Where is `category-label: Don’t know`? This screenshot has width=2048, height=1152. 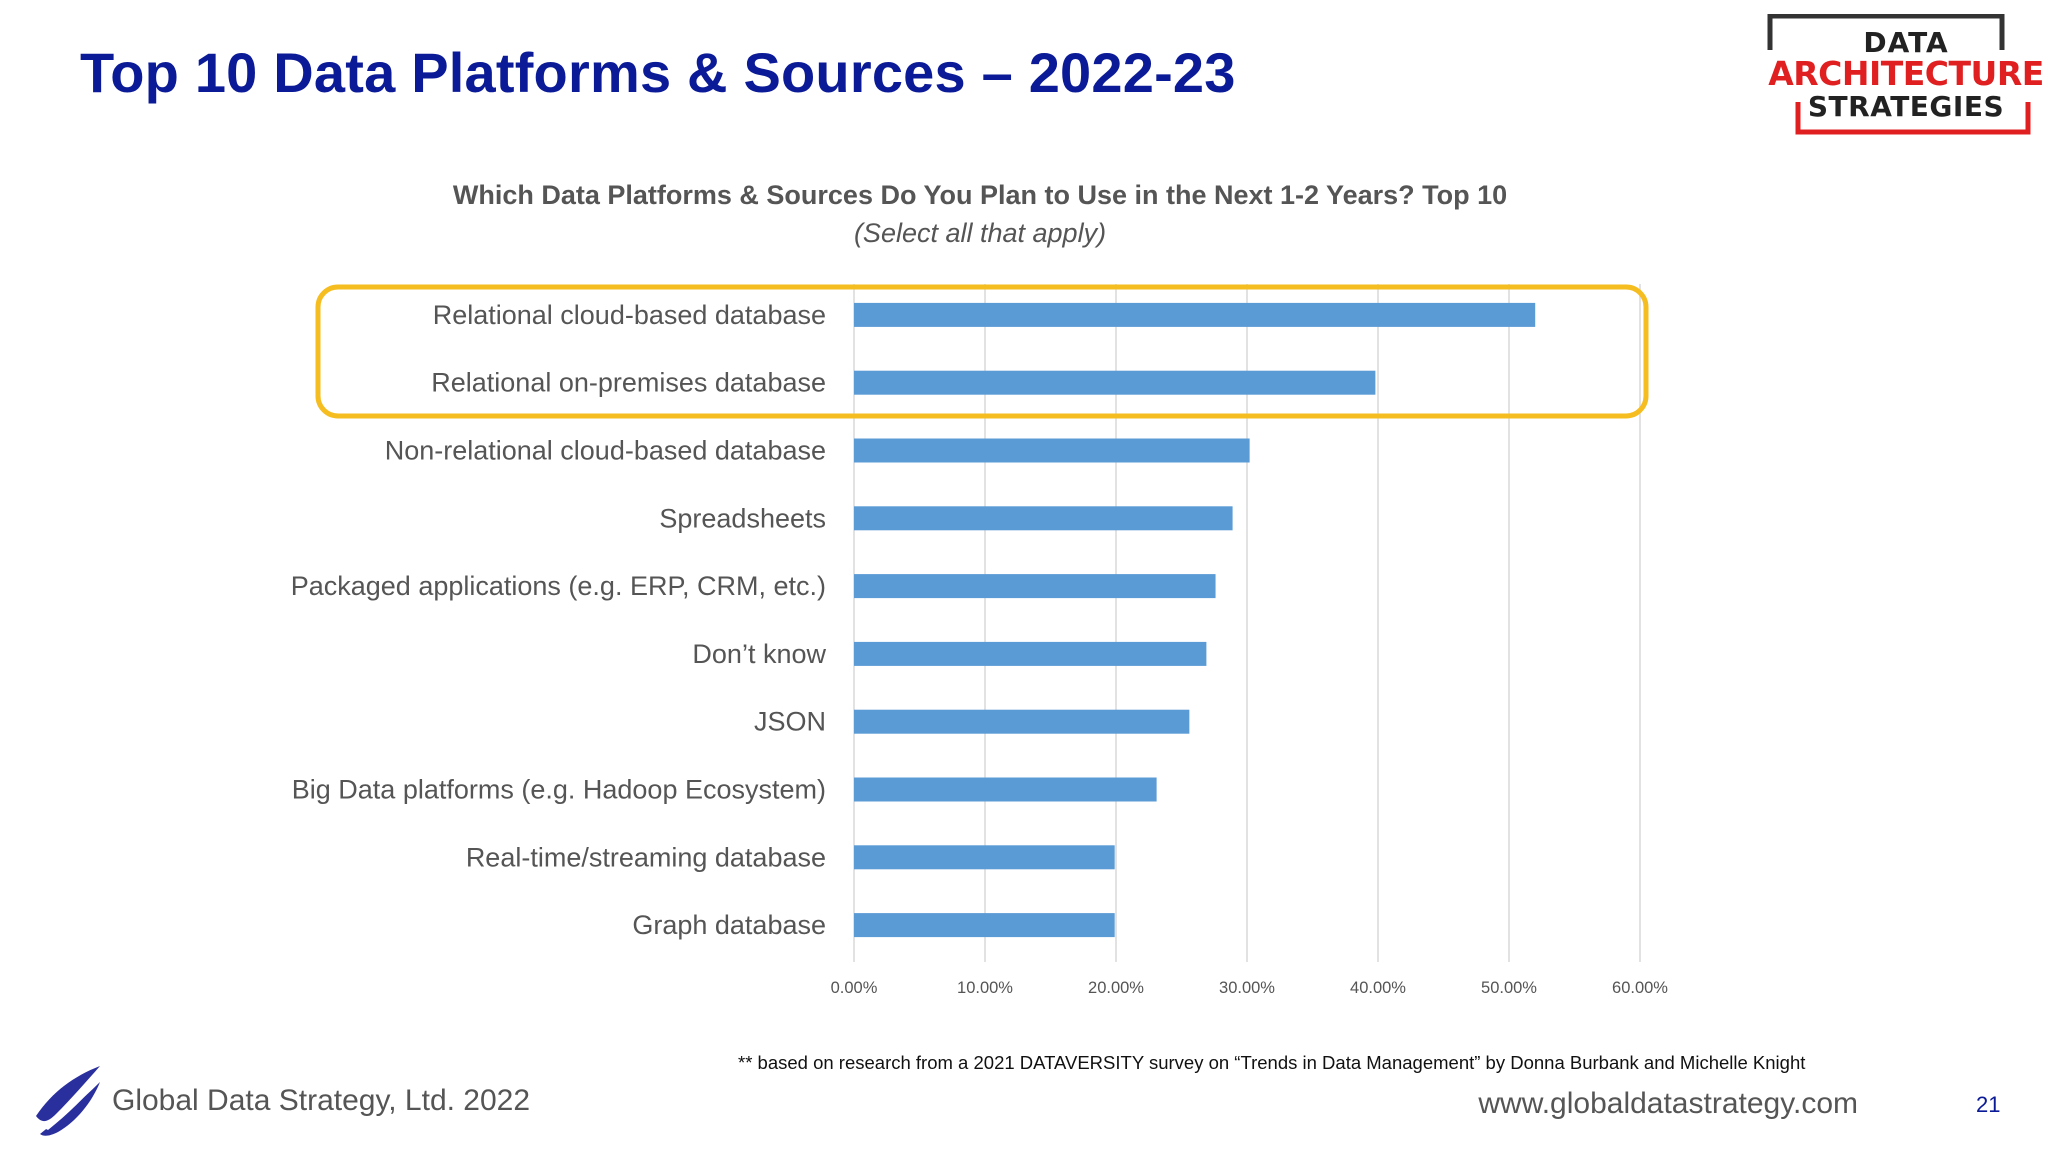 category-label: Don’t know is located at coordinates (759, 654).